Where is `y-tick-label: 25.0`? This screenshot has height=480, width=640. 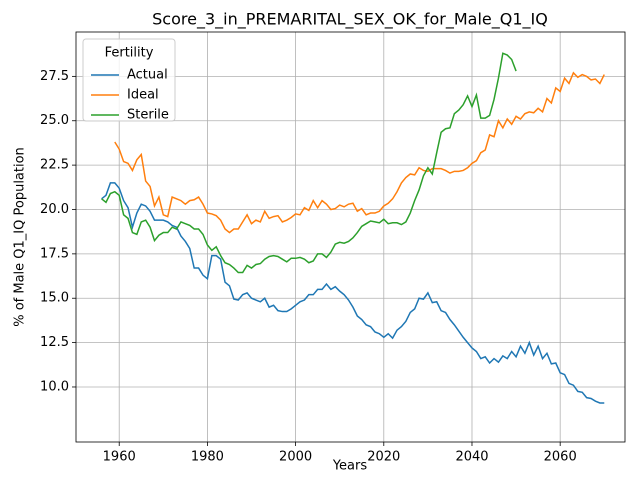 y-tick-label: 25.0 is located at coordinates (54, 120).